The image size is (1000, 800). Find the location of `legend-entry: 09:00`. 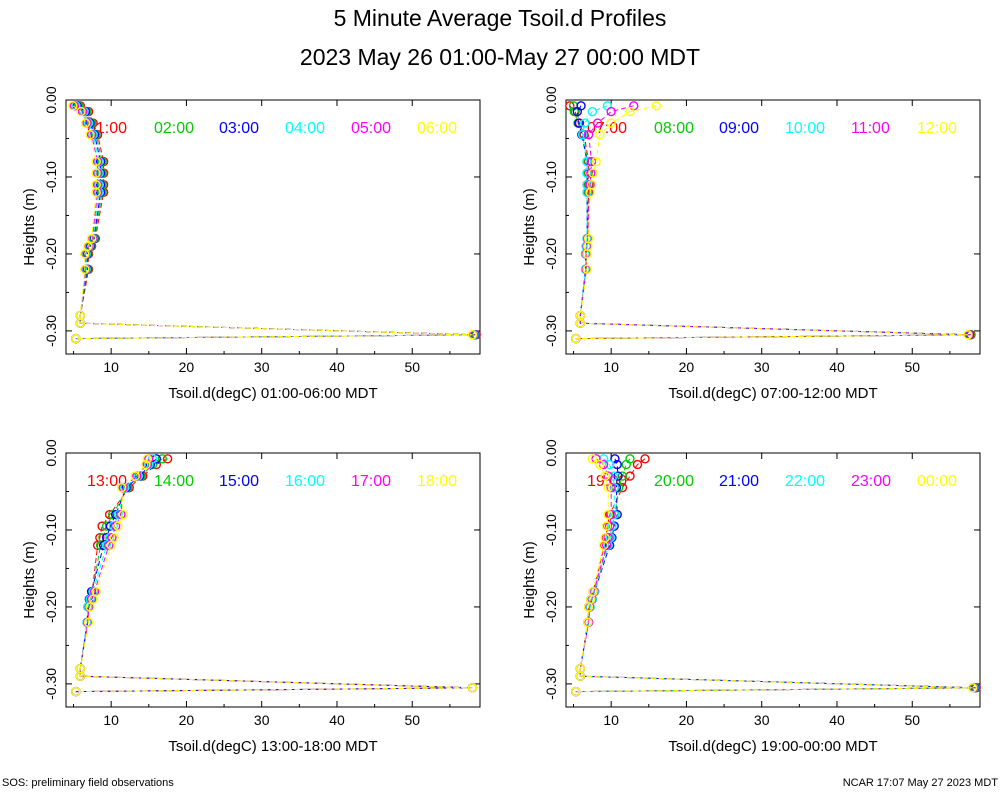

legend-entry: 09:00 is located at coordinates (739, 128).